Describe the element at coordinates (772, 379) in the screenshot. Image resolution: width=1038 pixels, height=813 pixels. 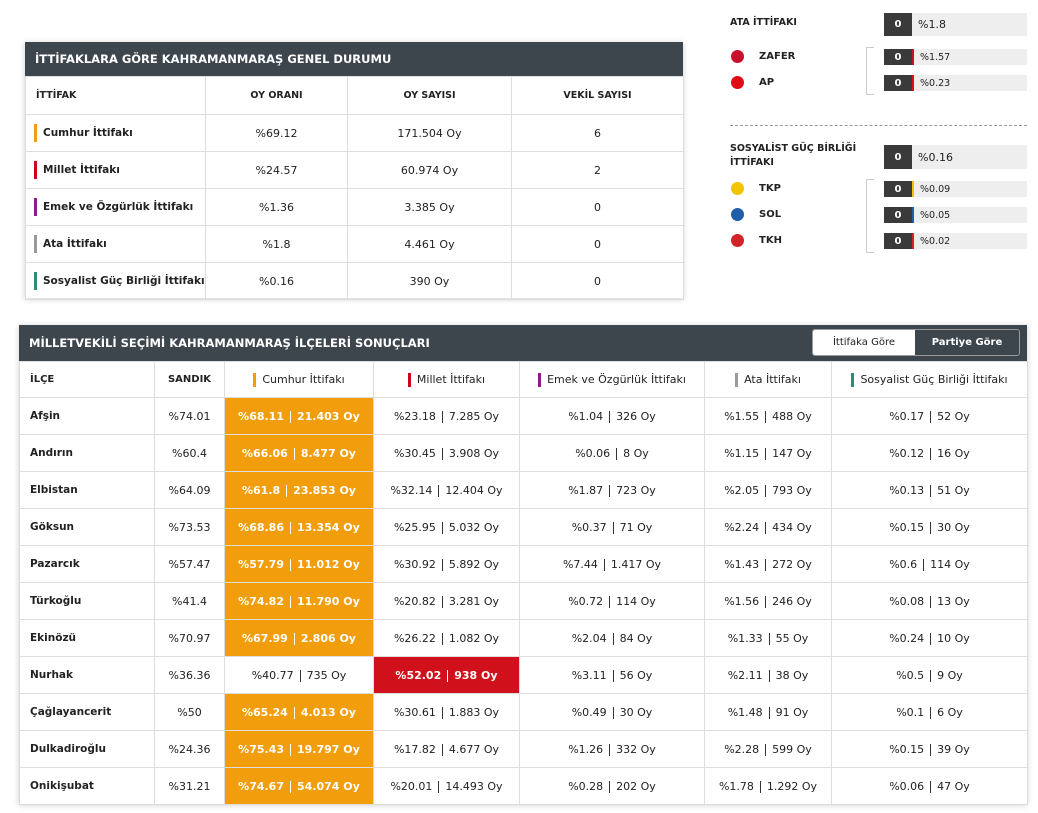
I see `alliance-name: Ata İttifakı` at that location.